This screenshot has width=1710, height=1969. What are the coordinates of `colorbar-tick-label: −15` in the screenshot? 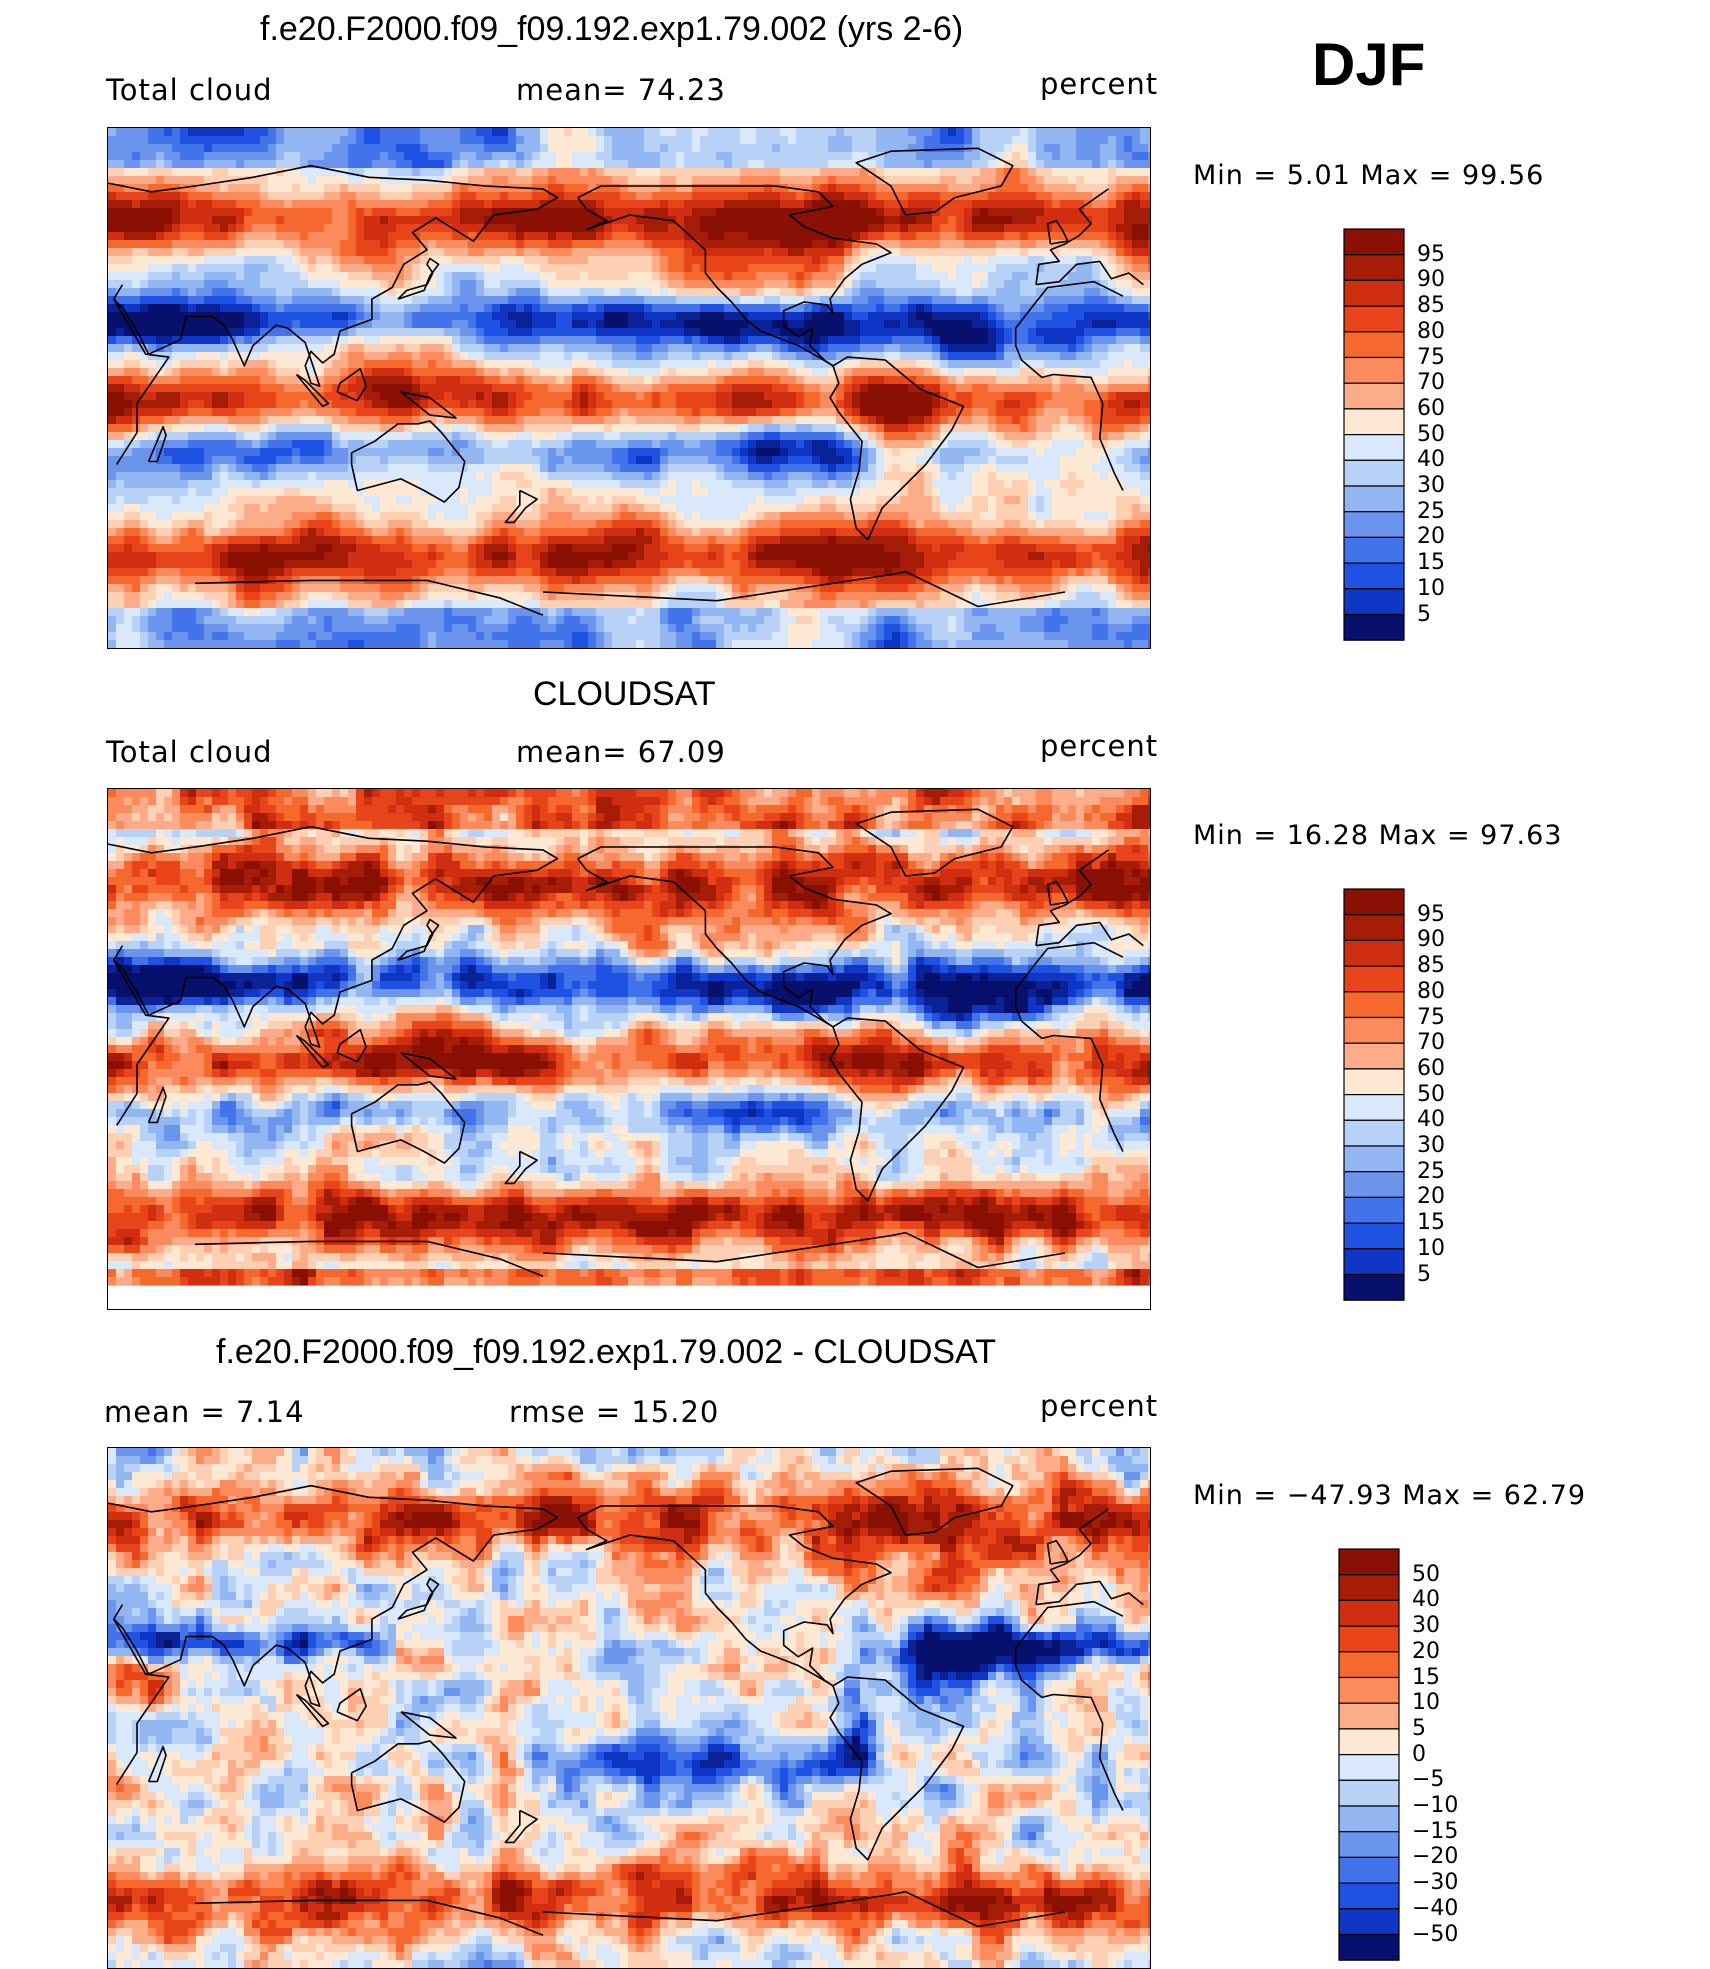 It's located at (1435, 1831).